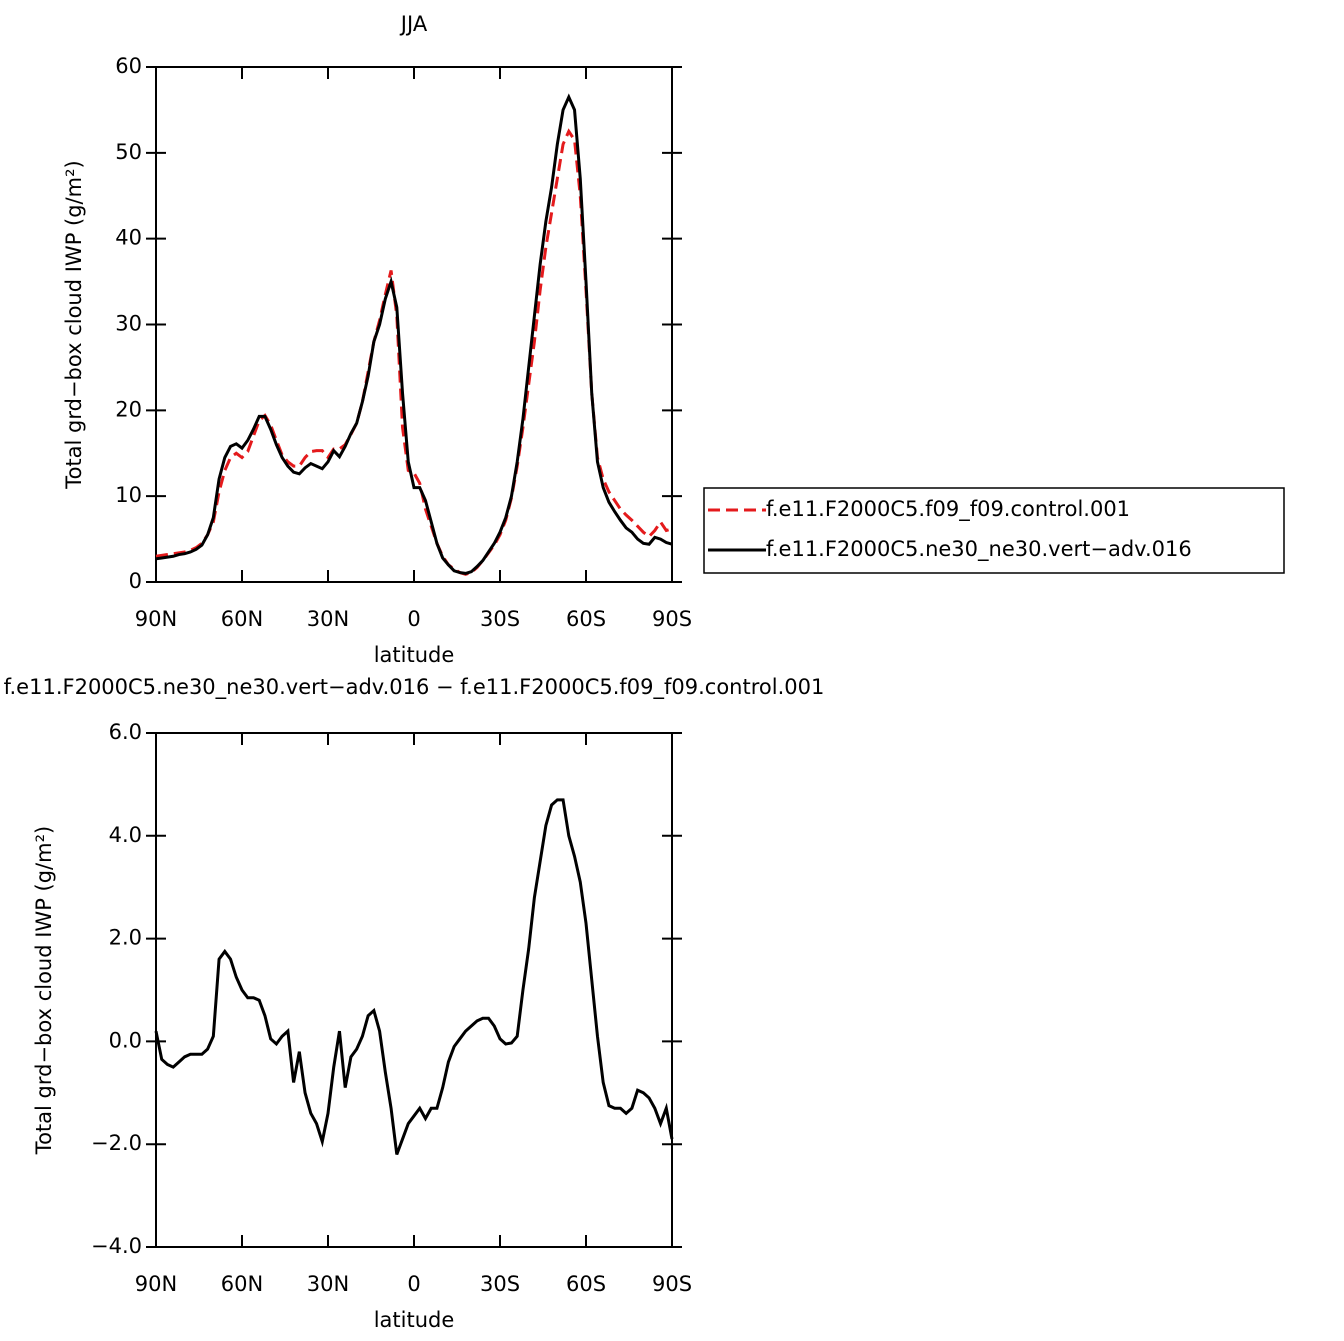  What do you see at coordinates (128, 409) in the screenshot?
I see `y-tick-label: 20` at bounding box center [128, 409].